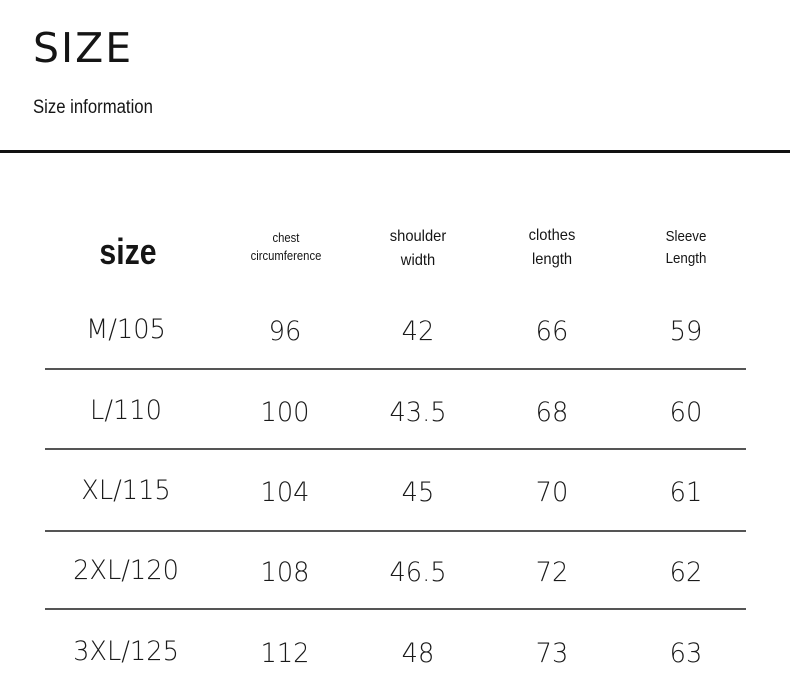 Image resolution: width=790 pixels, height=699 pixels. What do you see at coordinates (285, 412) in the screenshot?
I see `table-cell-chest: 100` at bounding box center [285, 412].